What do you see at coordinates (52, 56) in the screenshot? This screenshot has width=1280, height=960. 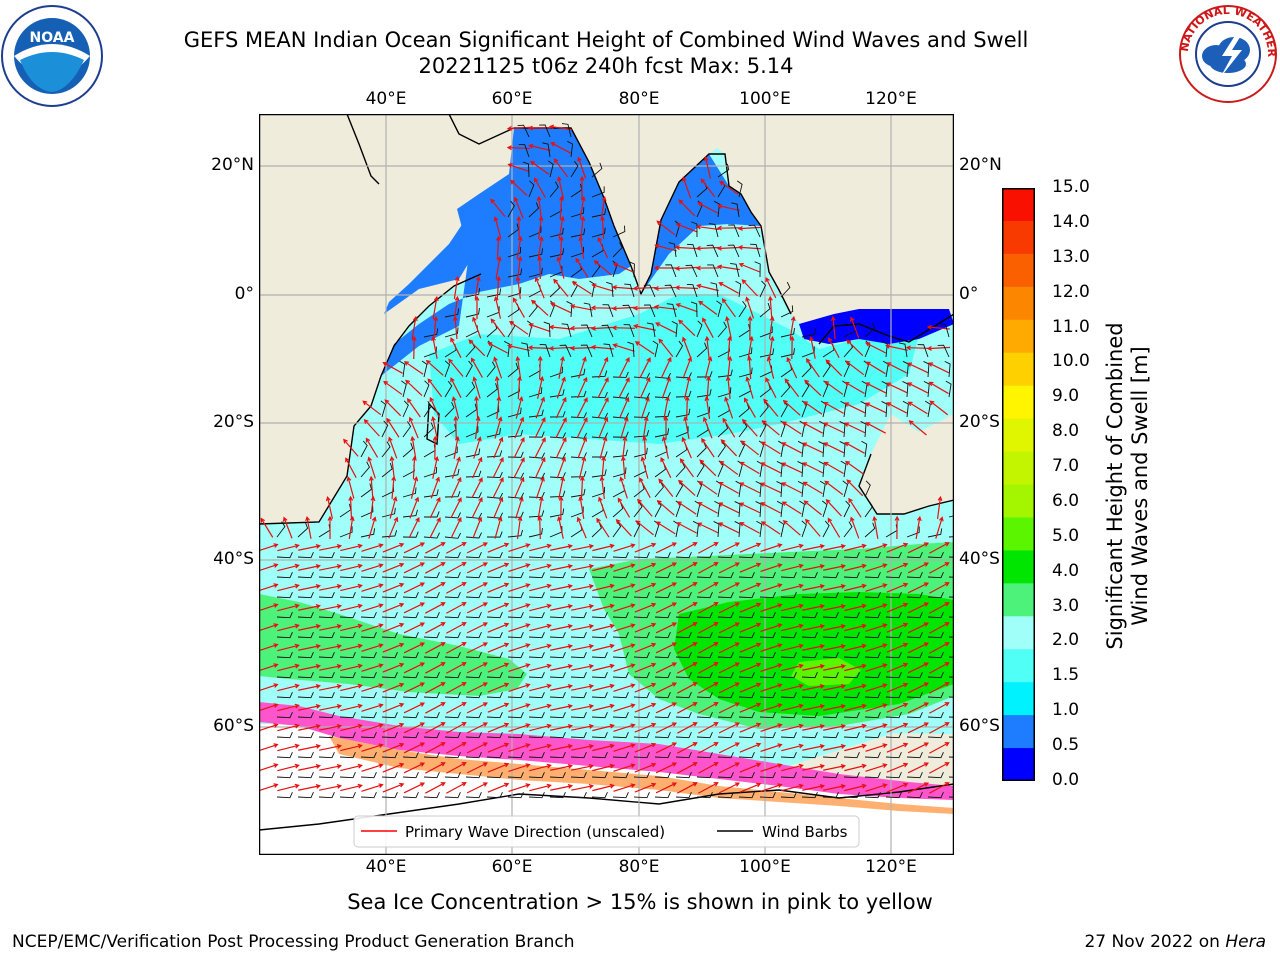 I see `noaa-logo-icon: NOAA` at bounding box center [52, 56].